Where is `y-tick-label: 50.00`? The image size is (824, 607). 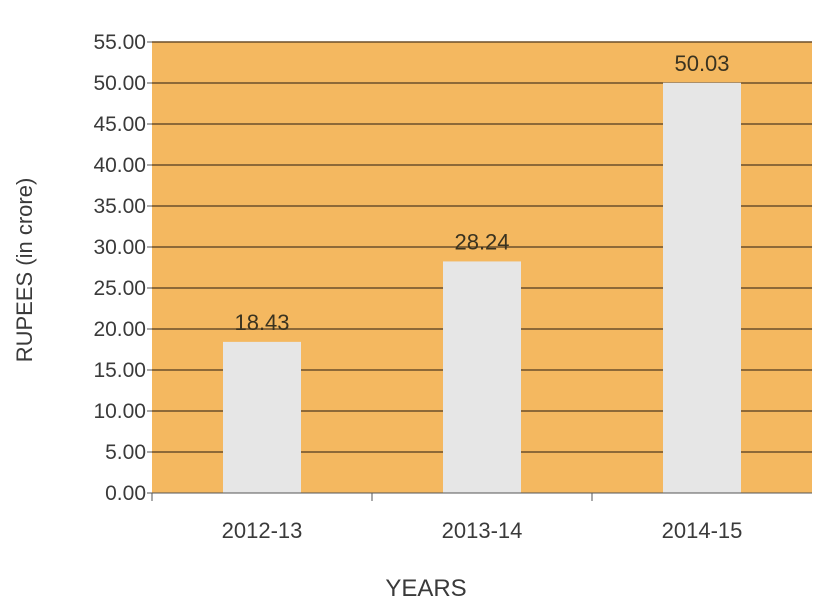
y-tick-label: 50.00 is located at coordinates (119, 83).